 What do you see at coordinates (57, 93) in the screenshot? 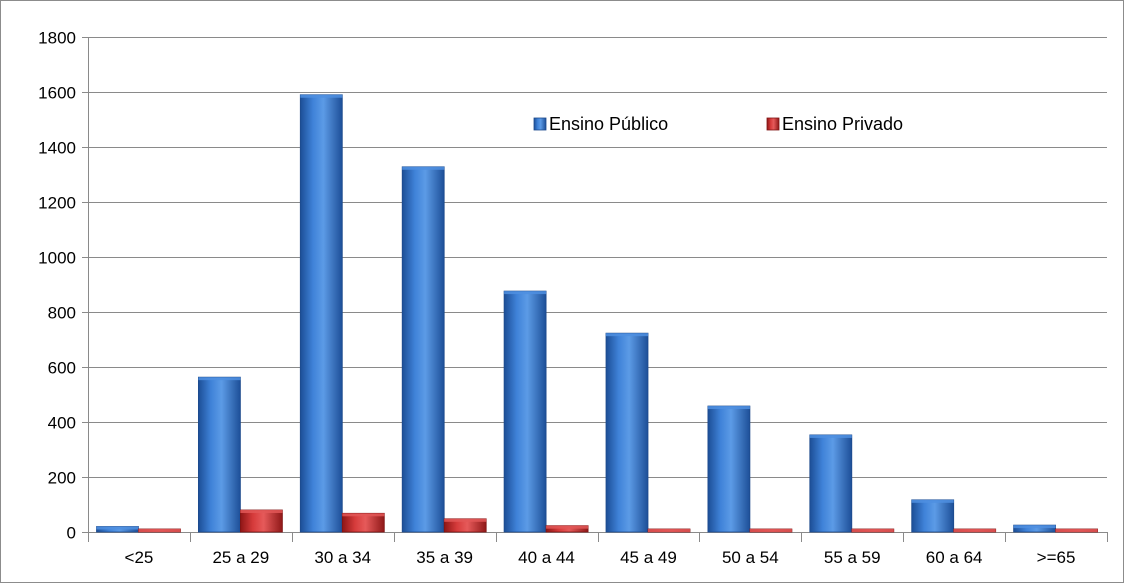
I see `y-tick-label: 1600` at bounding box center [57, 93].